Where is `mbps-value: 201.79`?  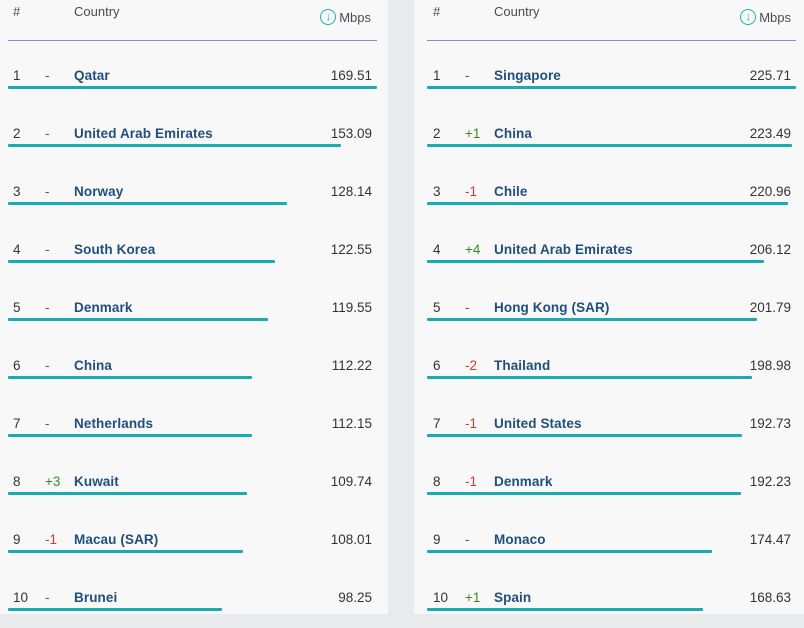
mbps-value: 201.79 is located at coordinates (770, 307).